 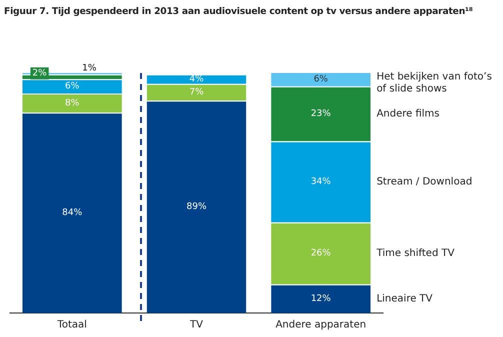 I want to click on series-label: Stream / Download, so click(x=424, y=182).